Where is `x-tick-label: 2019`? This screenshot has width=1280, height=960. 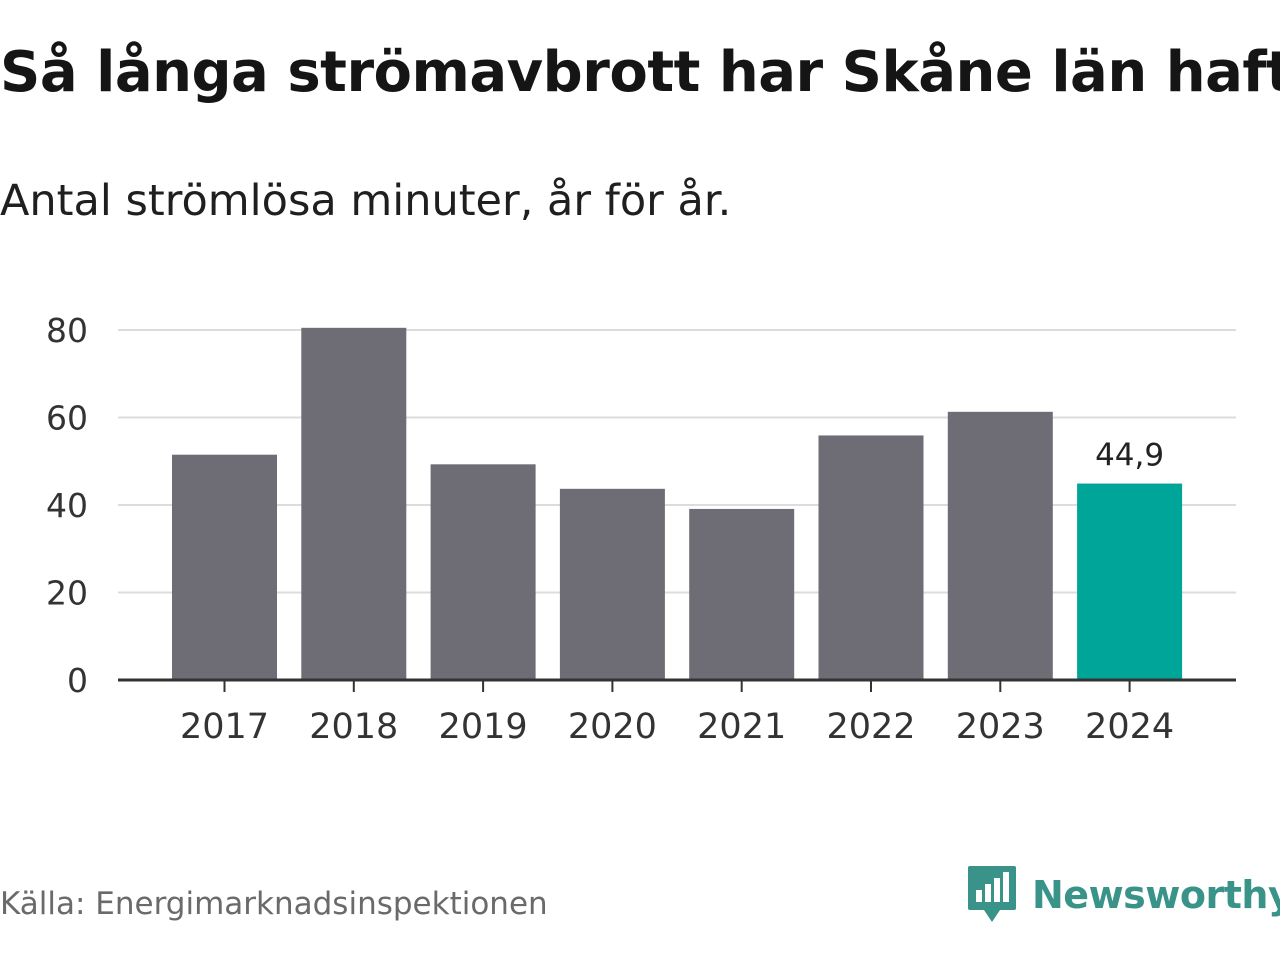 x-tick-label: 2019 is located at coordinates (483, 727).